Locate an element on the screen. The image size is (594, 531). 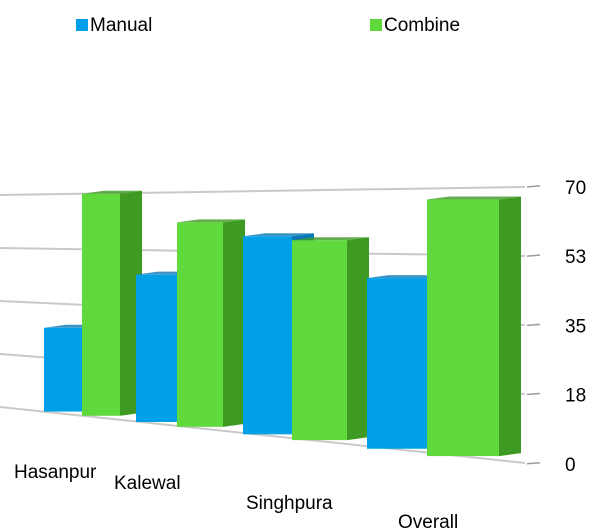
category-label: Hasanpur is located at coordinates (55, 472).